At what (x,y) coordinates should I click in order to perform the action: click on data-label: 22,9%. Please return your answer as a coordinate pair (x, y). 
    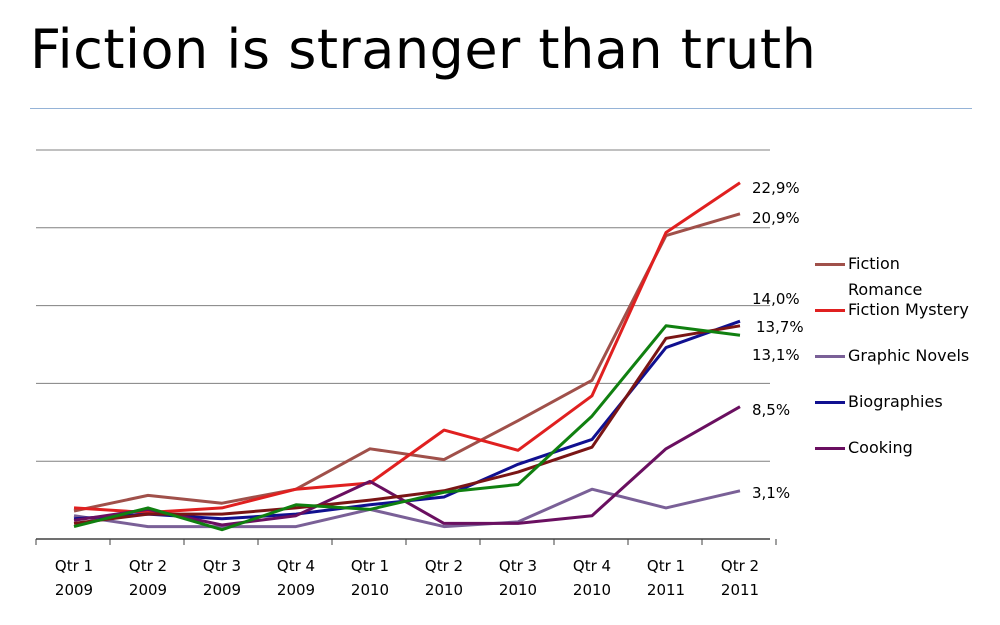
    Looking at the image, I should click on (776, 188).